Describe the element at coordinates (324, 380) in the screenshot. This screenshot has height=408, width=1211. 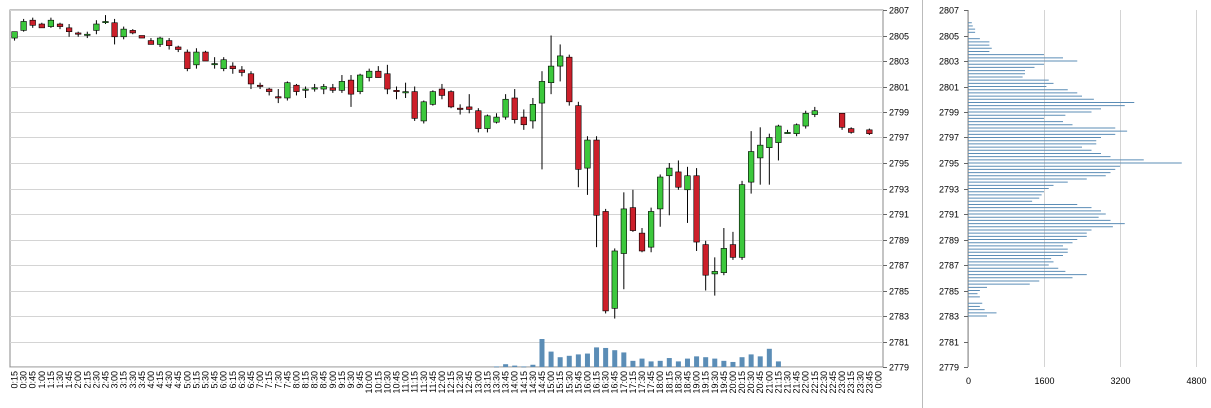
I see `x-tick-label: 8:45` at that location.